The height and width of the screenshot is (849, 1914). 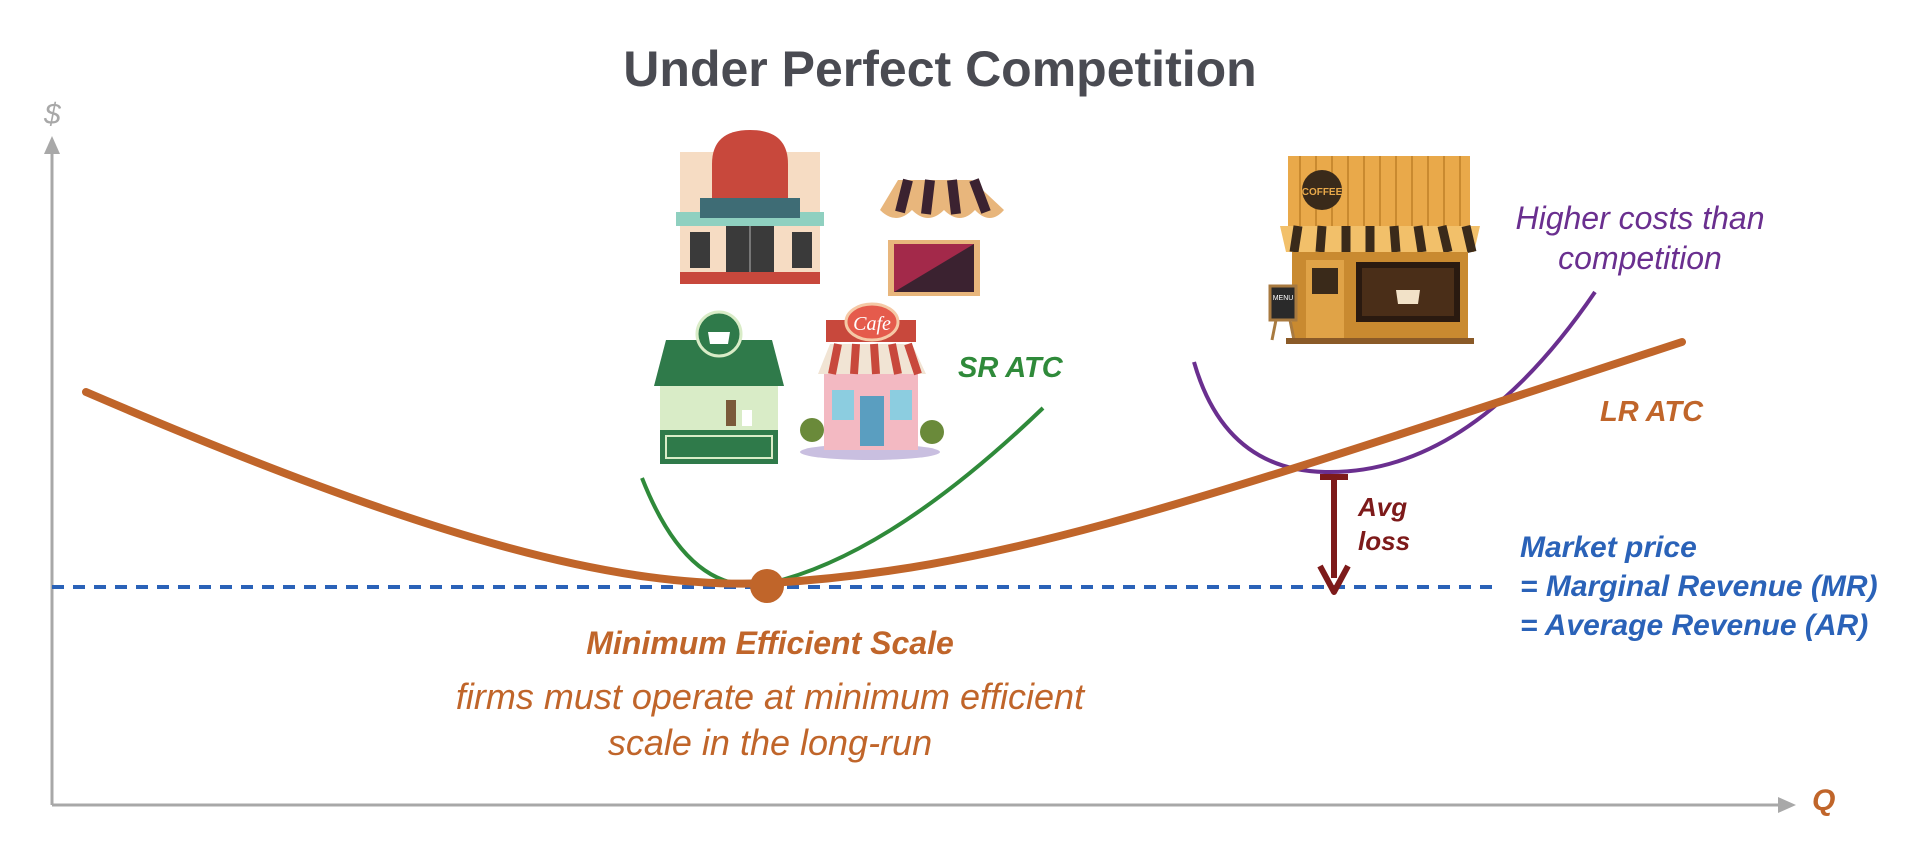 What do you see at coordinates (1010, 368) in the screenshot?
I see `sr-atc-label: SR ATC` at bounding box center [1010, 368].